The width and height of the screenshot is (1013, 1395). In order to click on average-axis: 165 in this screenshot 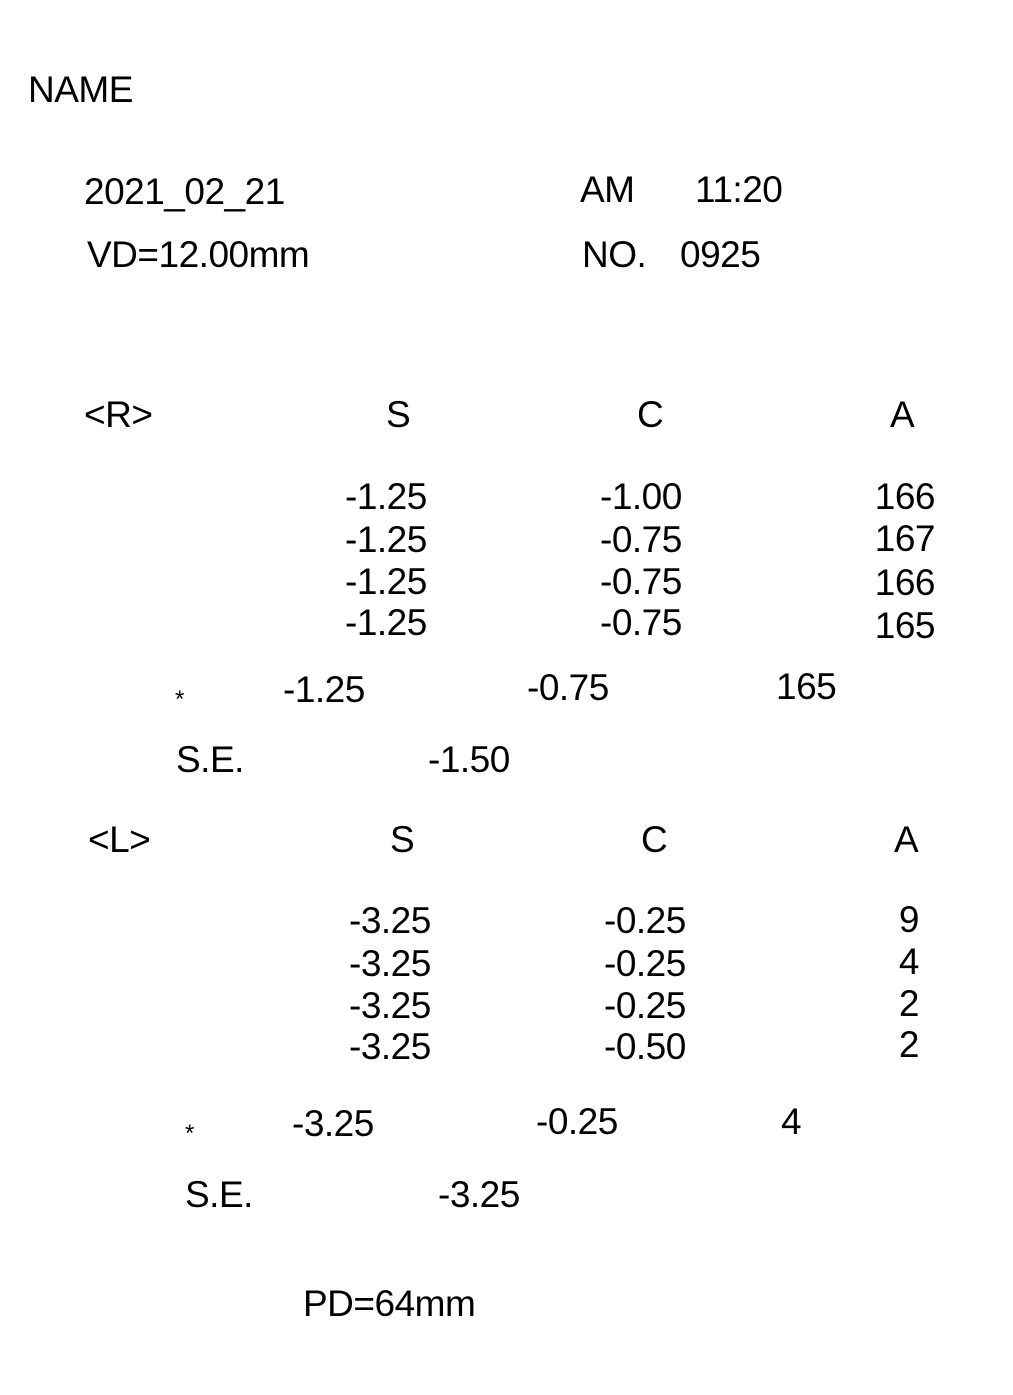, I will do `click(806, 686)`.